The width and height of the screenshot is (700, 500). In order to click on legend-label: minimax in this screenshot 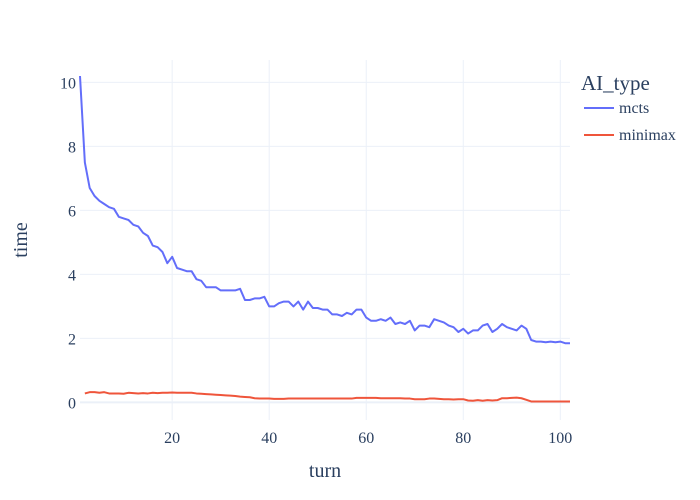, I will do `click(647, 135)`.